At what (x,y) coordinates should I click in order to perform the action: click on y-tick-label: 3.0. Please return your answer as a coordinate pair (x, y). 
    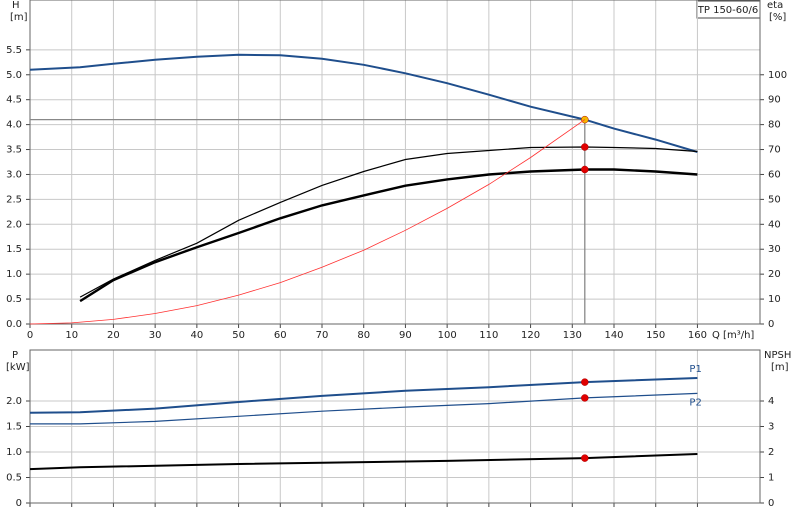
    Looking at the image, I should click on (14, 174).